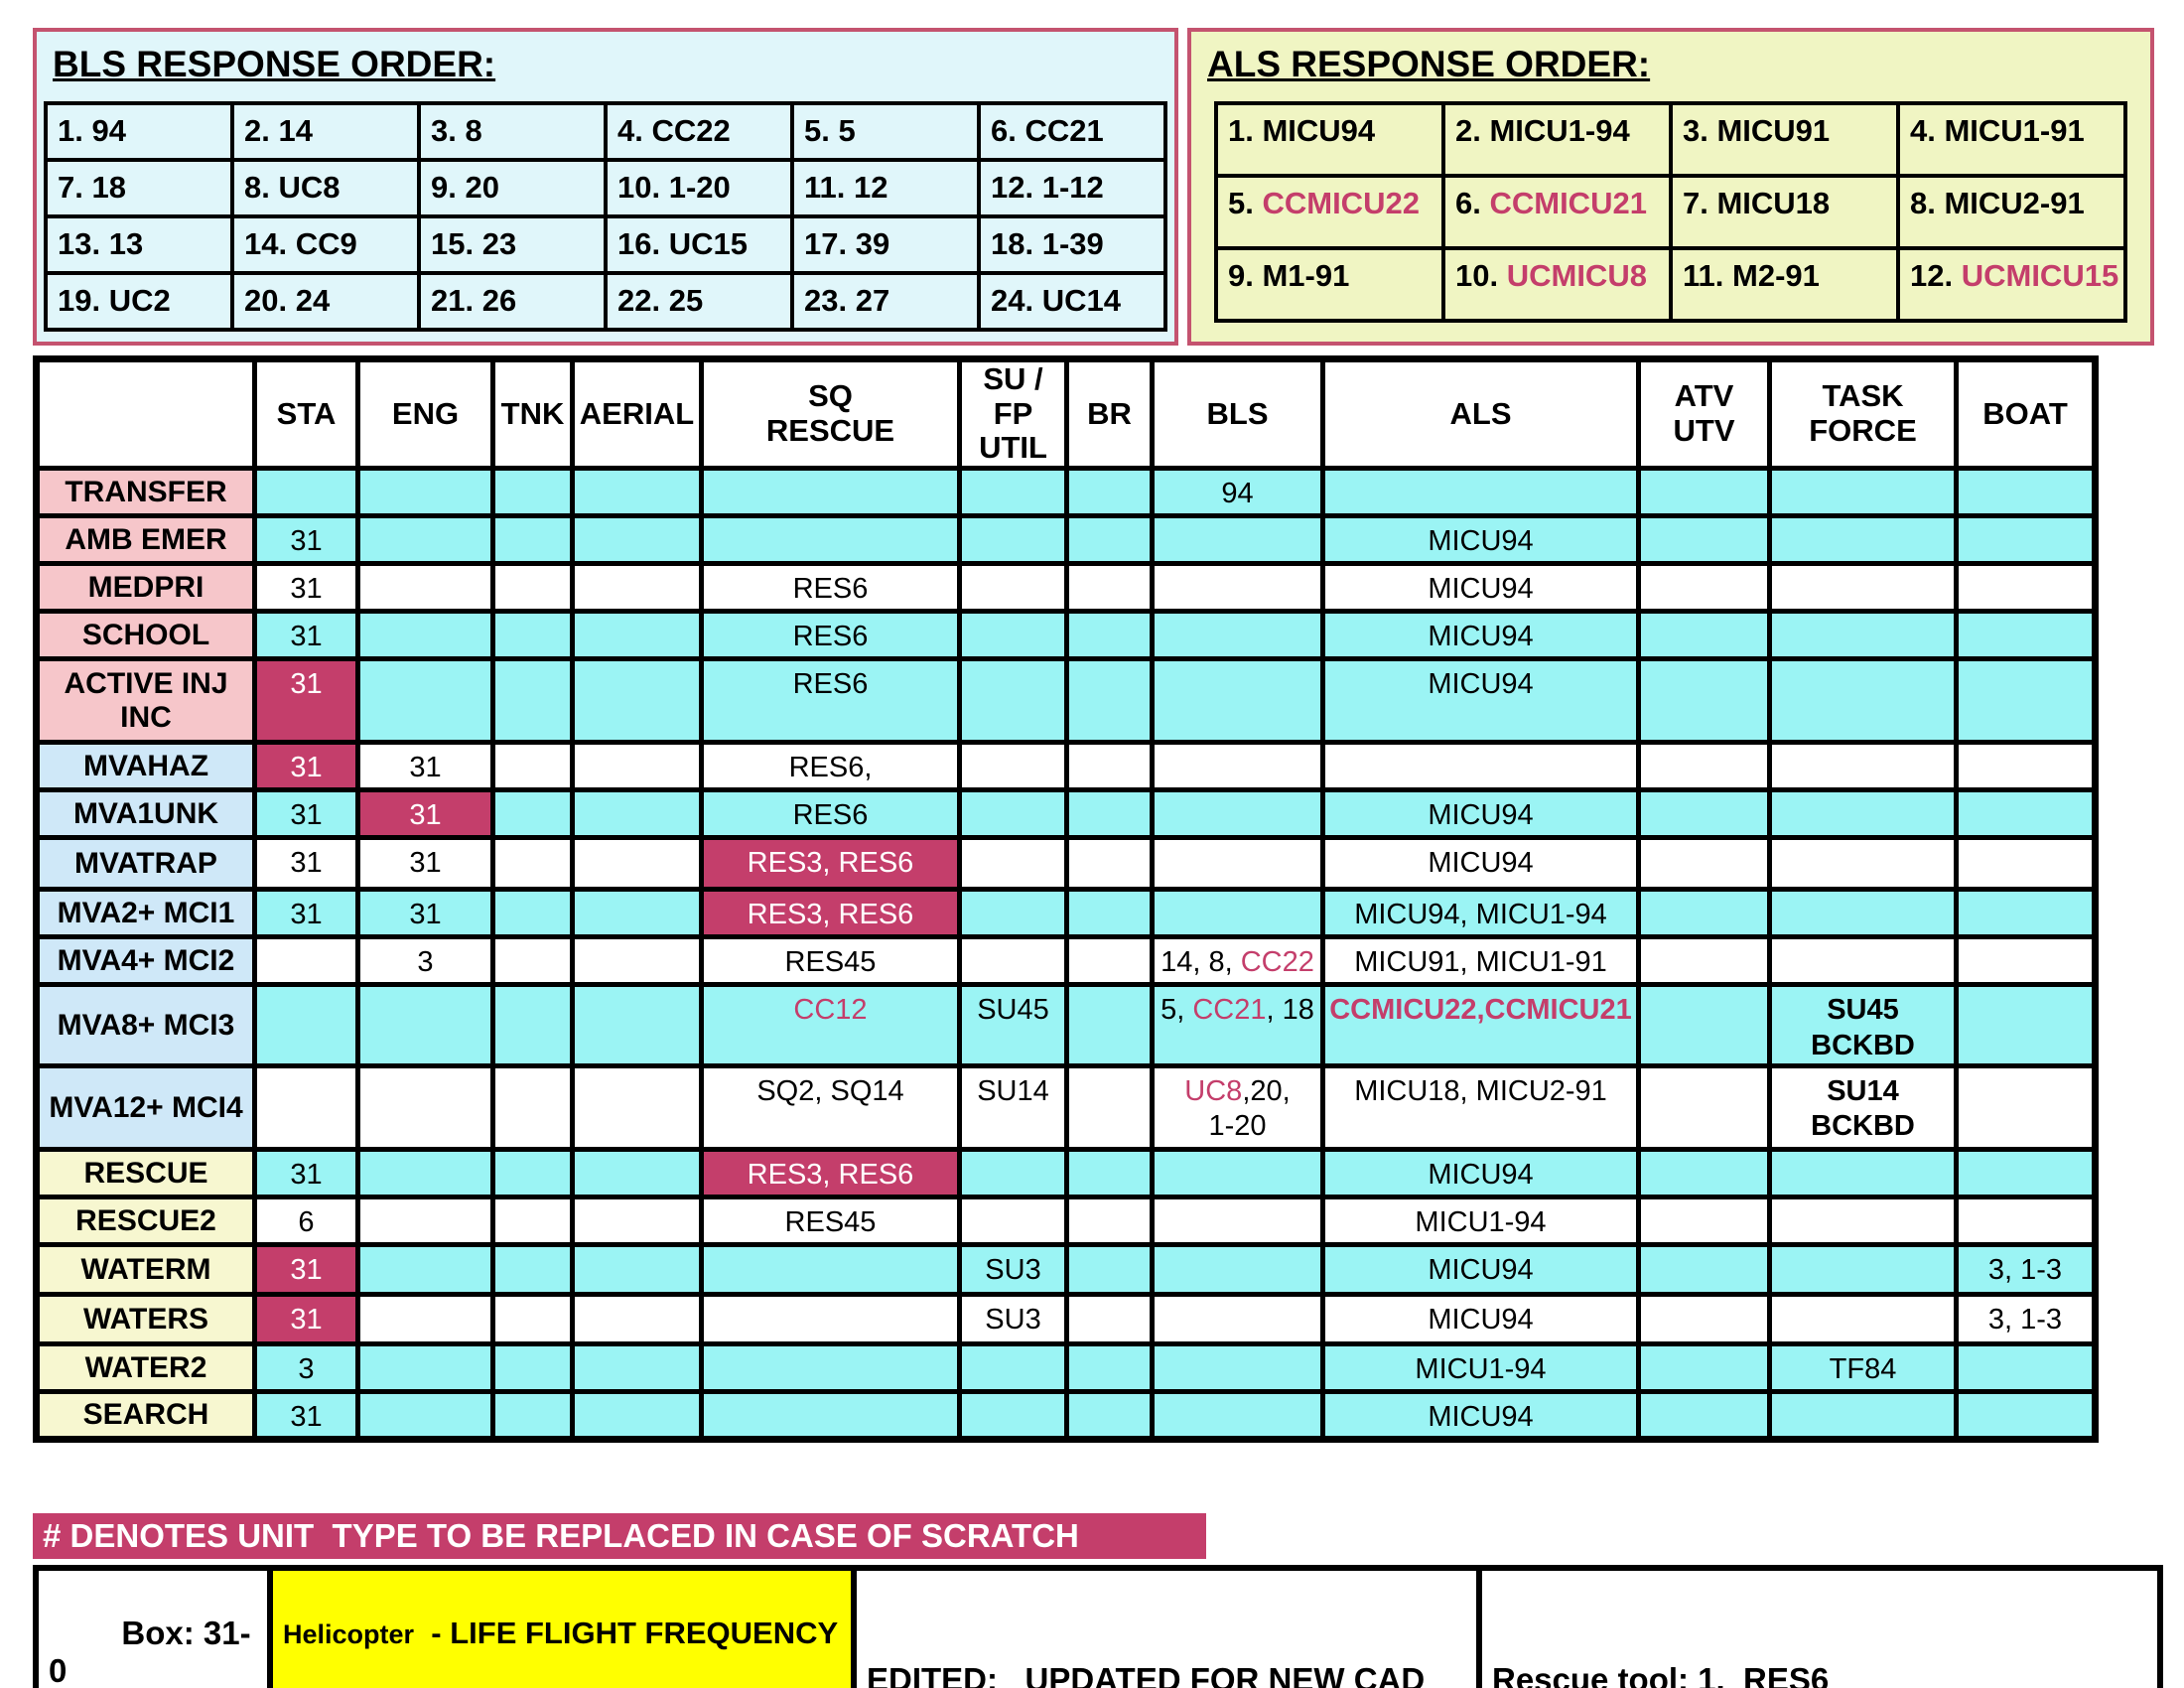 This screenshot has width=2184, height=1688. I want to click on cell-medpri-als: MICU94, so click(1480, 588).